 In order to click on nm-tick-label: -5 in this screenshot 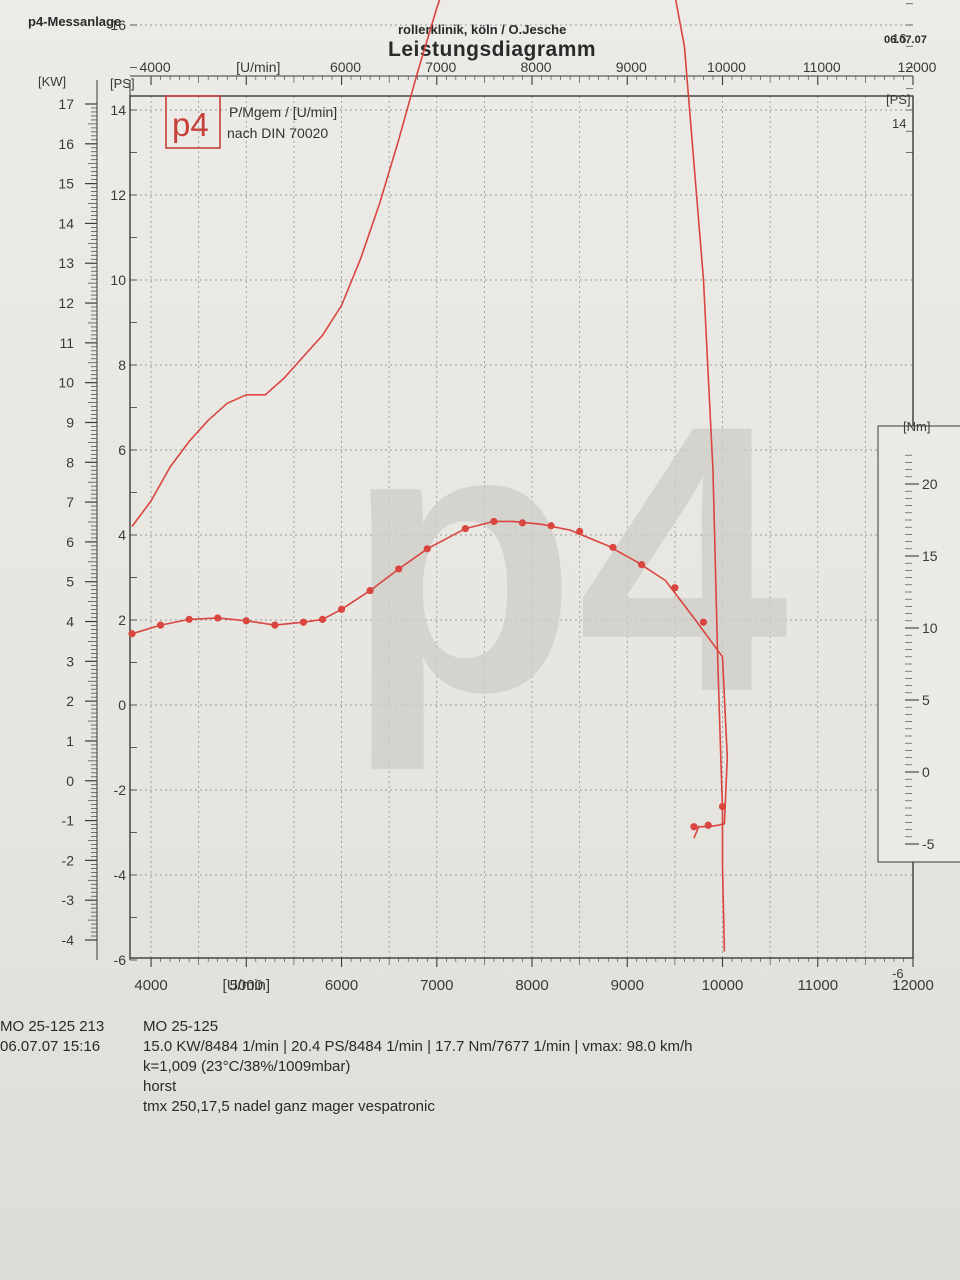, I will do `click(928, 844)`.